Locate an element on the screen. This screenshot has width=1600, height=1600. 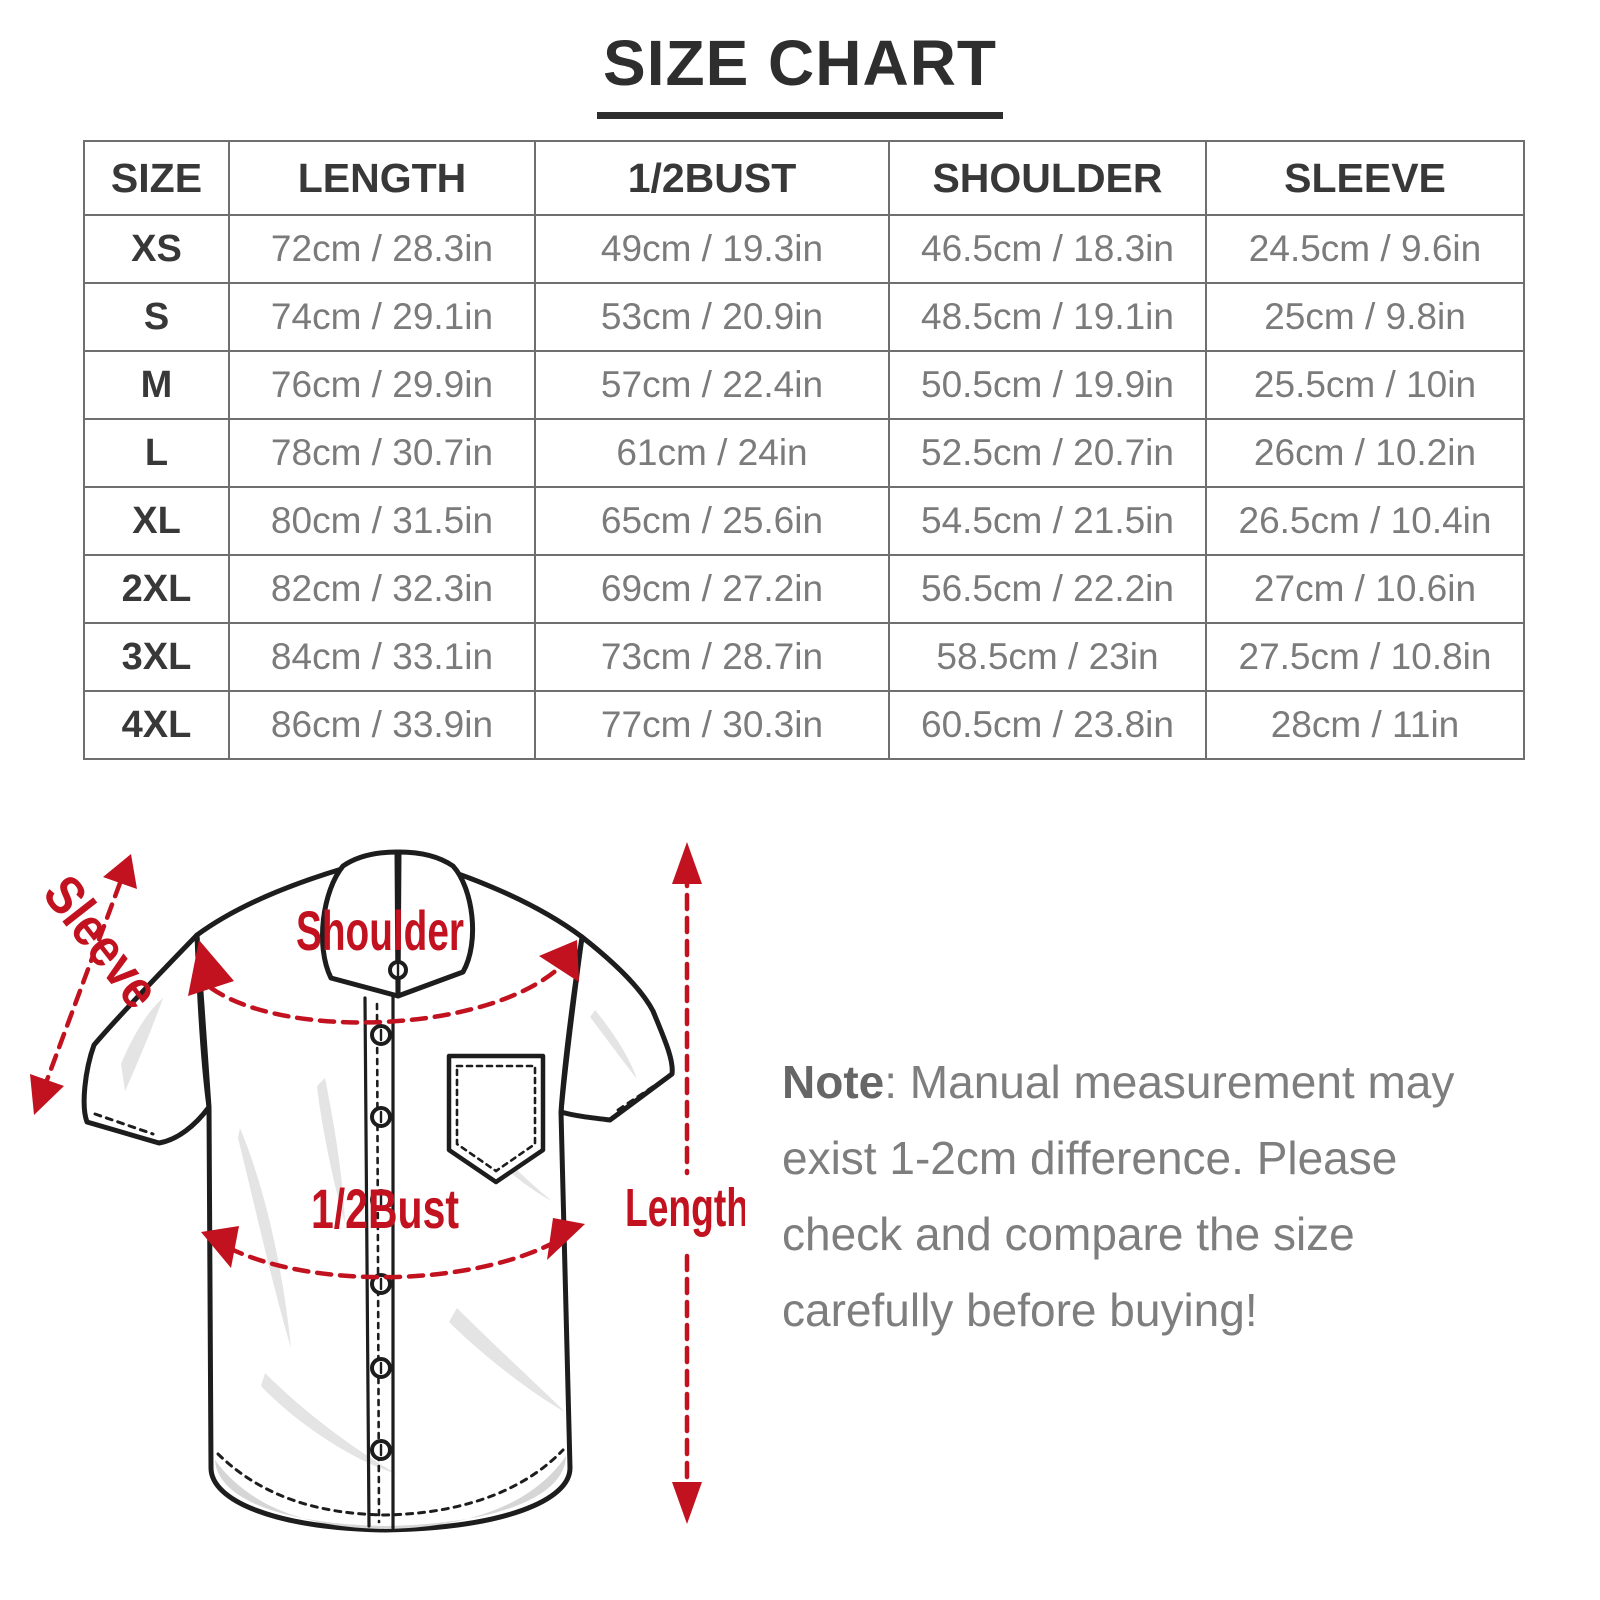
table-cell: 73cm / 28.7in is located at coordinates (712, 657).